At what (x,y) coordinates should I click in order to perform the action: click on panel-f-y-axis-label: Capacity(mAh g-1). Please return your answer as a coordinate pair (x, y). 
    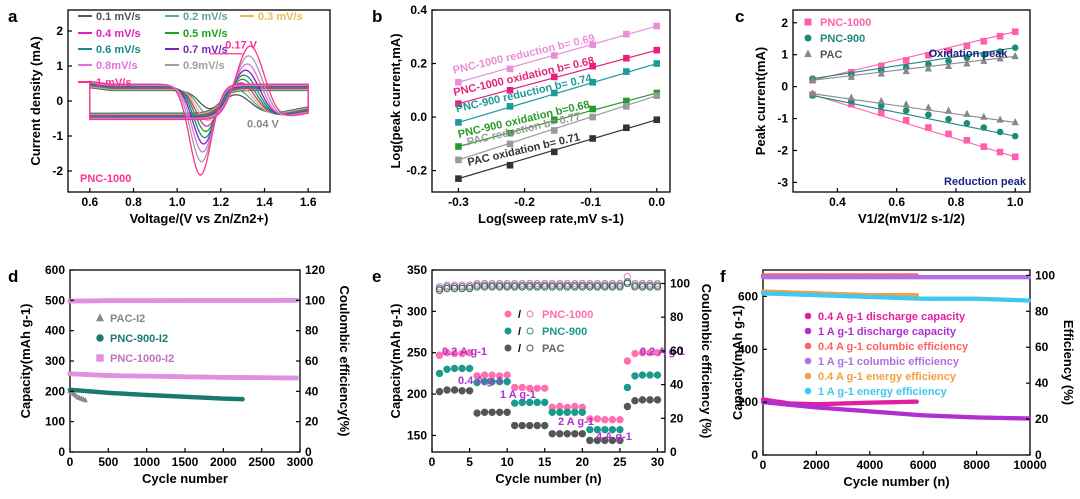
    Looking at the image, I should click on (737, 362).